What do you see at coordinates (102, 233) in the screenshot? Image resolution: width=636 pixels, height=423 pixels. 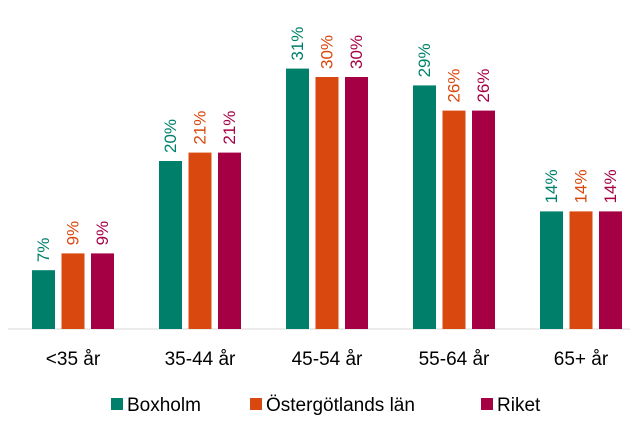 I see `data-label-0-2: 9%` at bounding box center [102, 233].